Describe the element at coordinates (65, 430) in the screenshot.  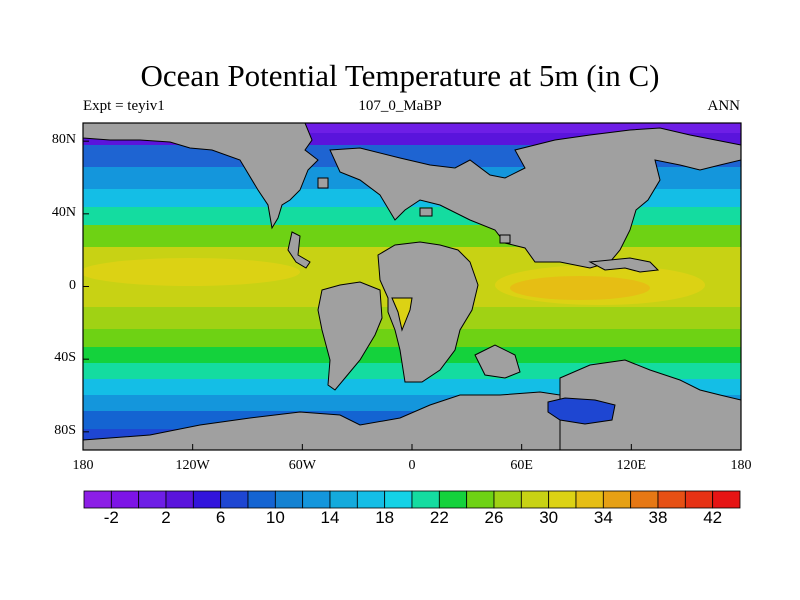
I see `lat-tick-label: 80S` at that location.